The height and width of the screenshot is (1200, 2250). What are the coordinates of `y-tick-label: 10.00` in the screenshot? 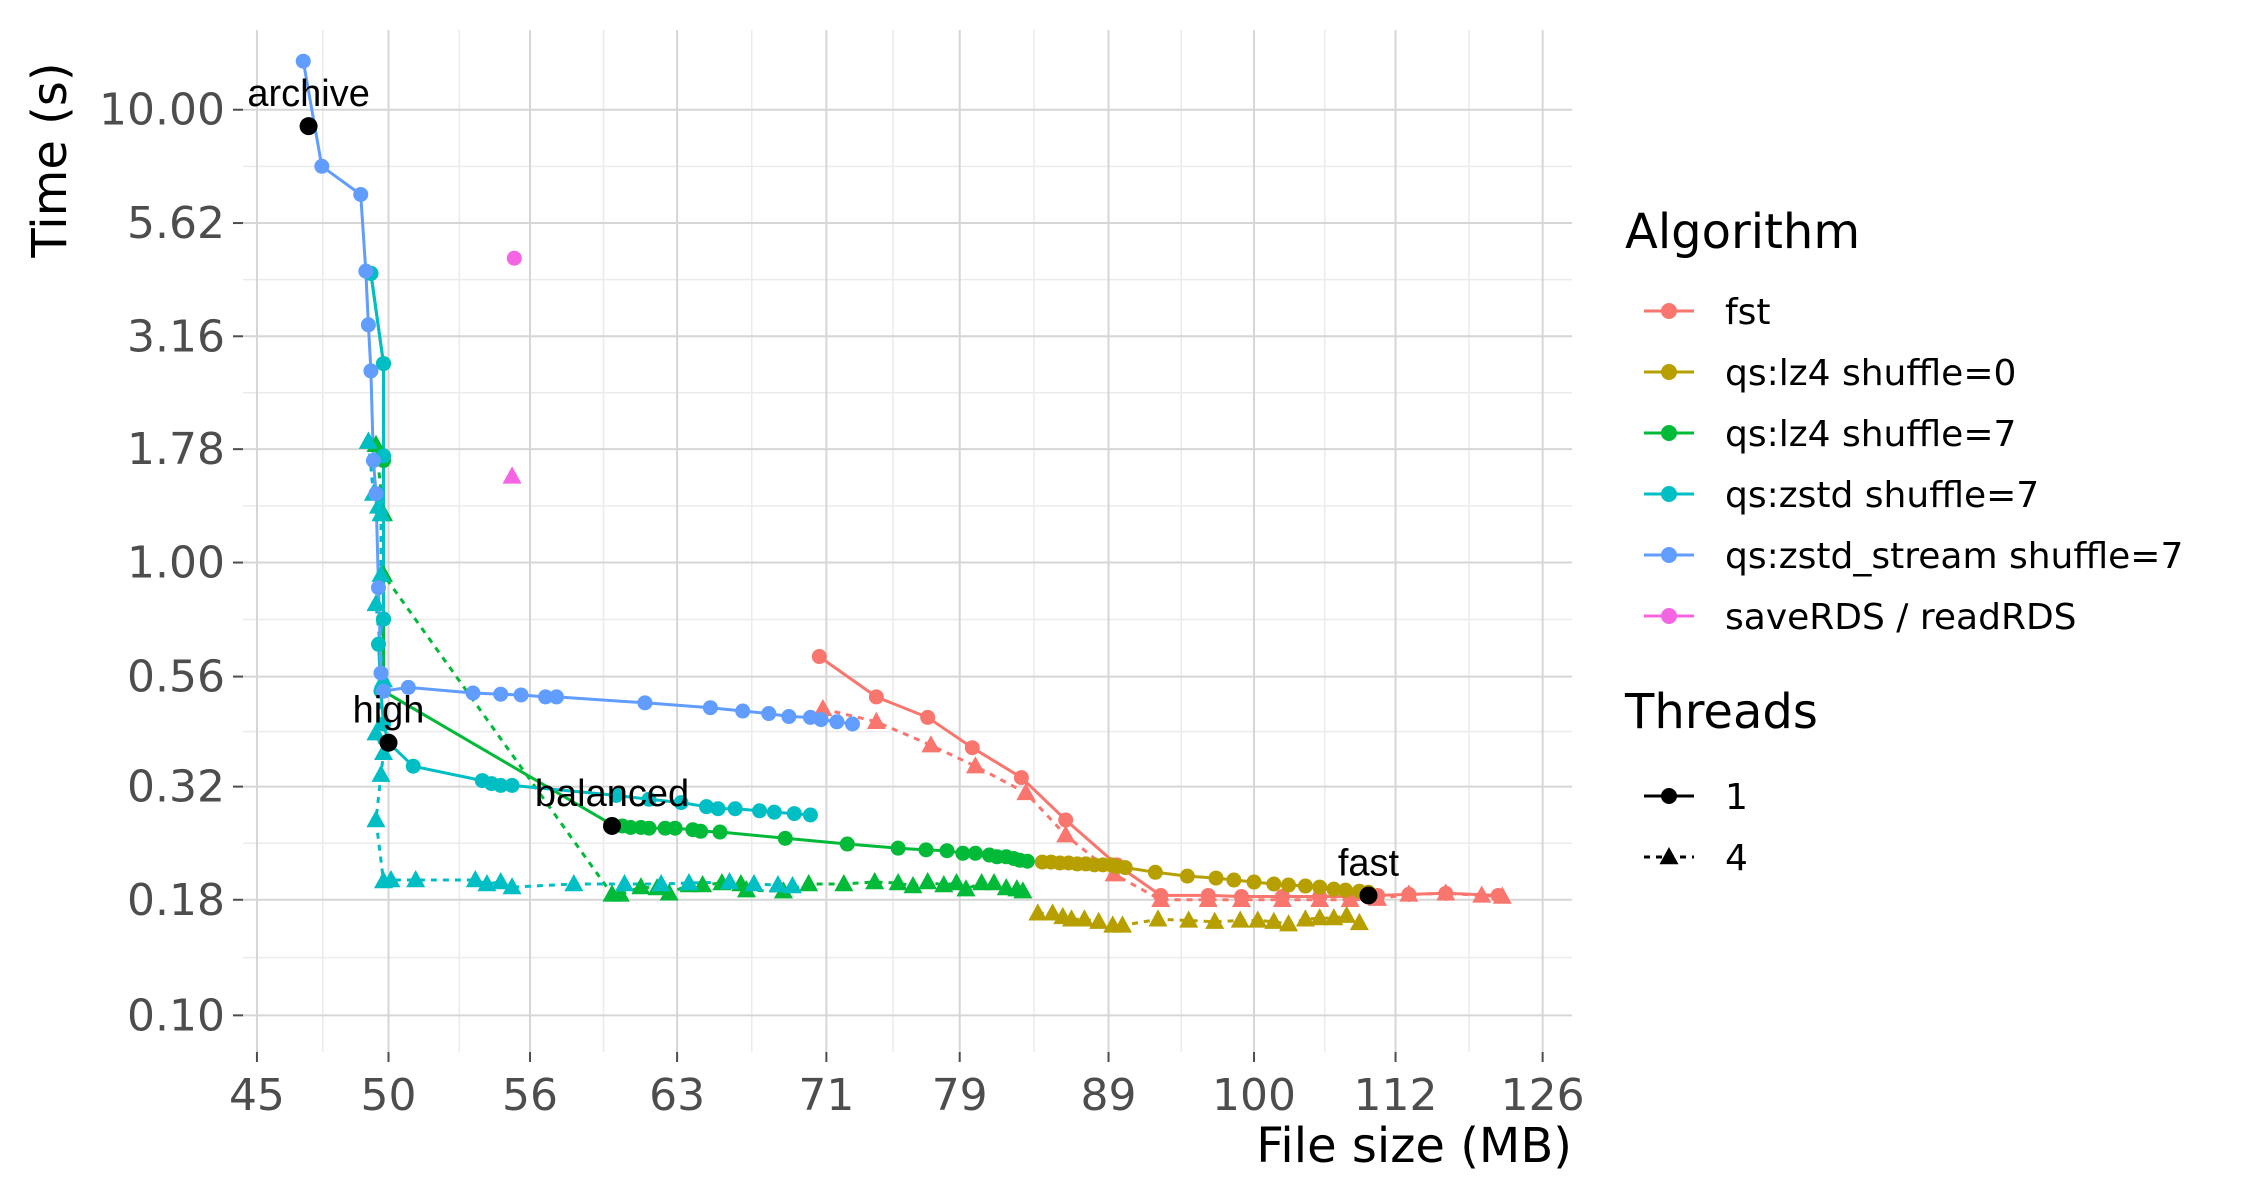 It's located at (162, 110).